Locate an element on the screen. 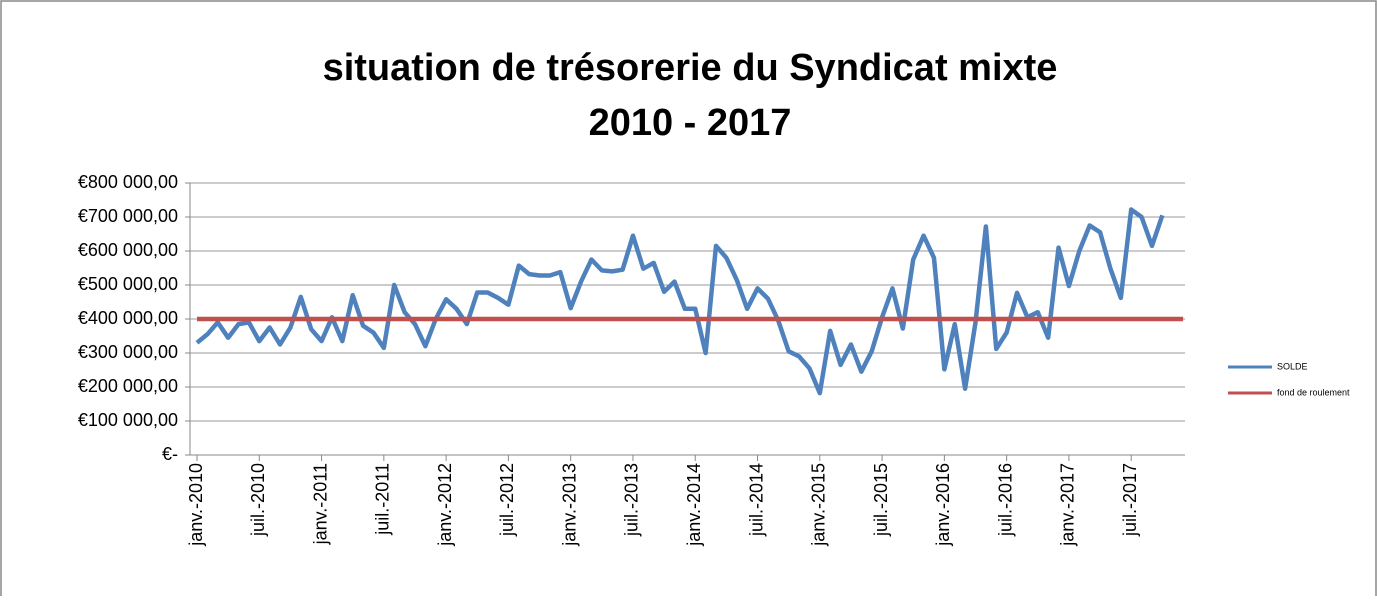 This screenshot has height=601, width=1377. chart-title: 2010 - 2017 is located at coordinates (690, 123).